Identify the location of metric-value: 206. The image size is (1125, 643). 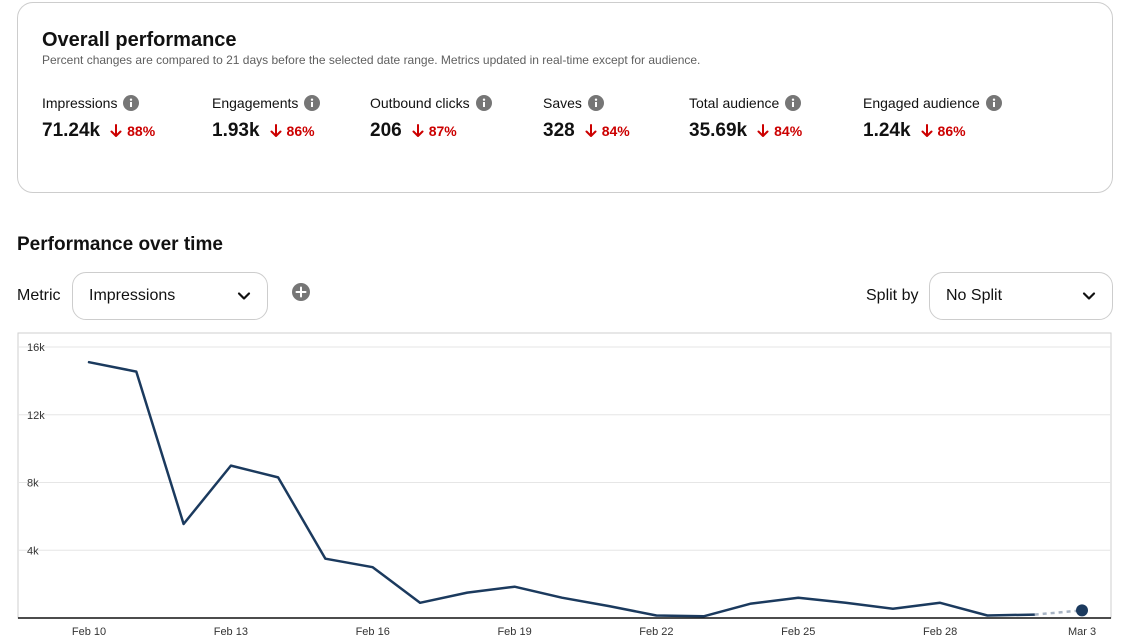
(386, 130).